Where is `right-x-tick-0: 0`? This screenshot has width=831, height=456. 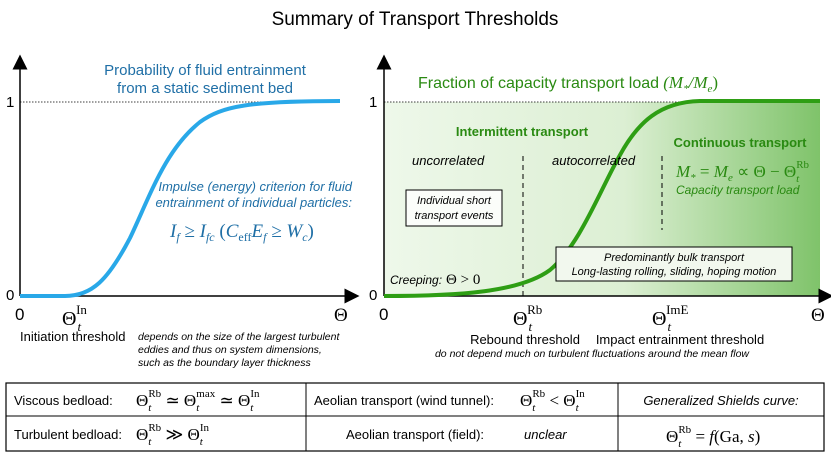 right-x-tick-0: 0 is located at coordinates (383, 314).